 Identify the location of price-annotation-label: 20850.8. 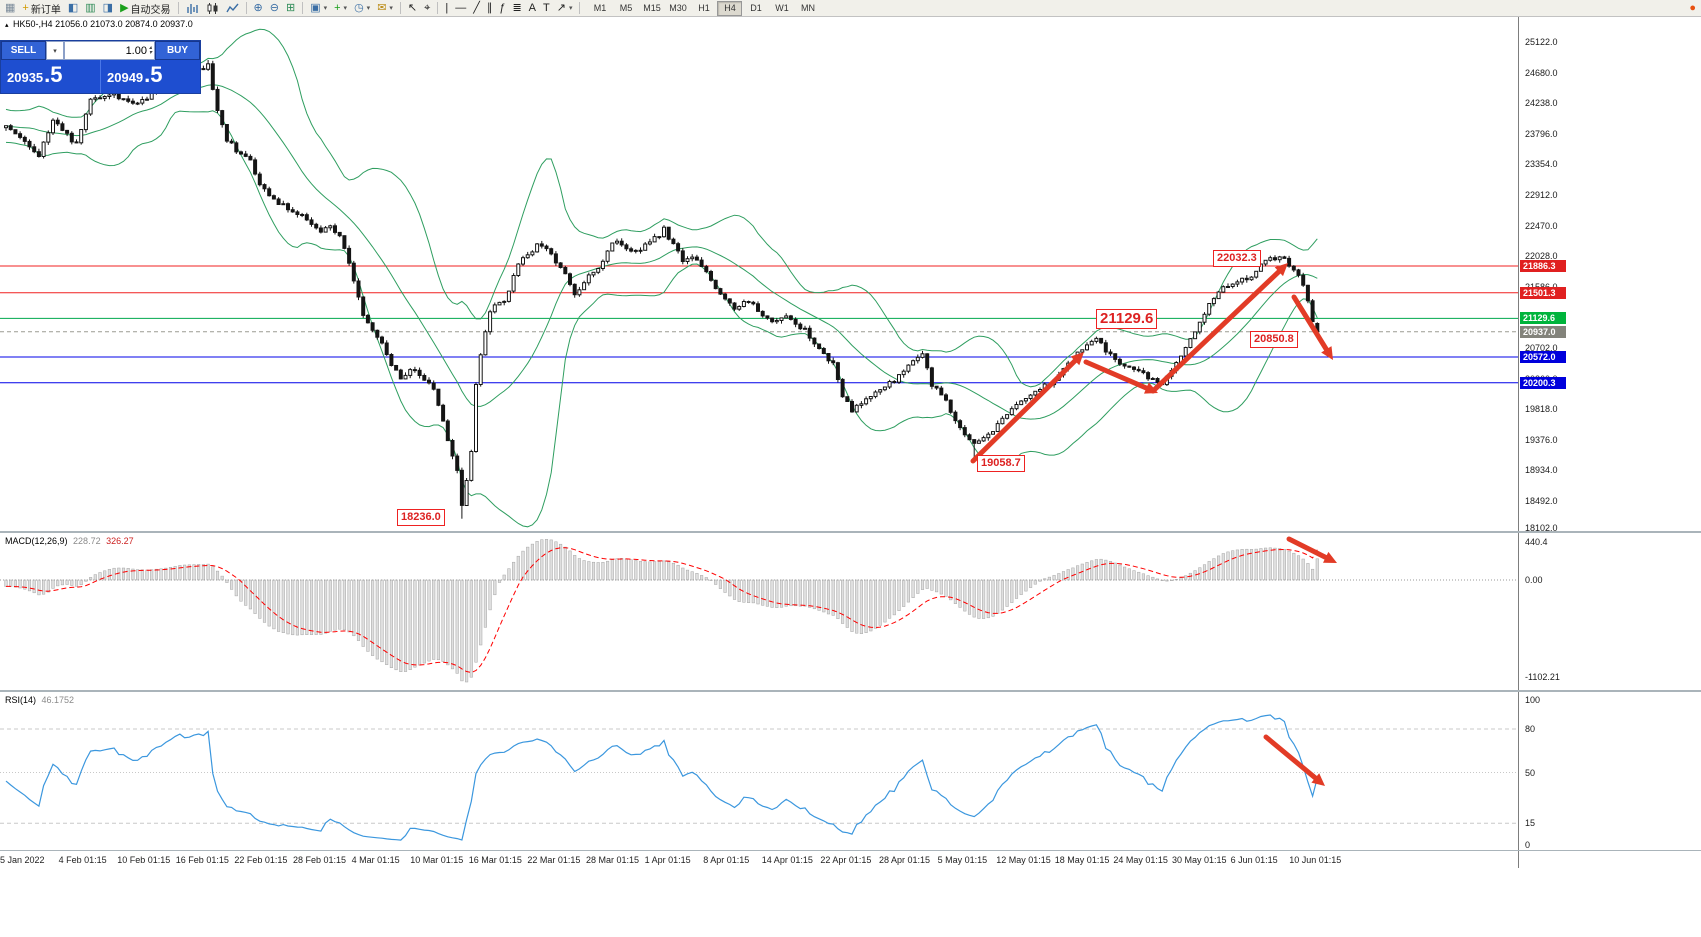
(1274, 339).